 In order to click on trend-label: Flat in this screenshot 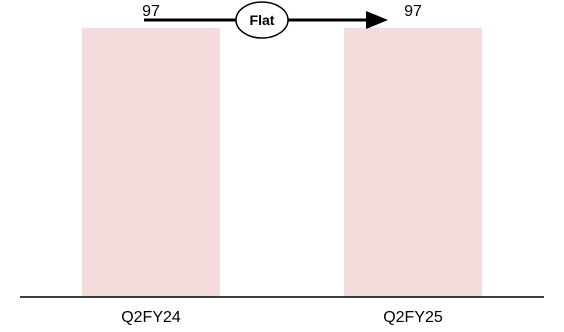, I will do `click(262, 20)`.